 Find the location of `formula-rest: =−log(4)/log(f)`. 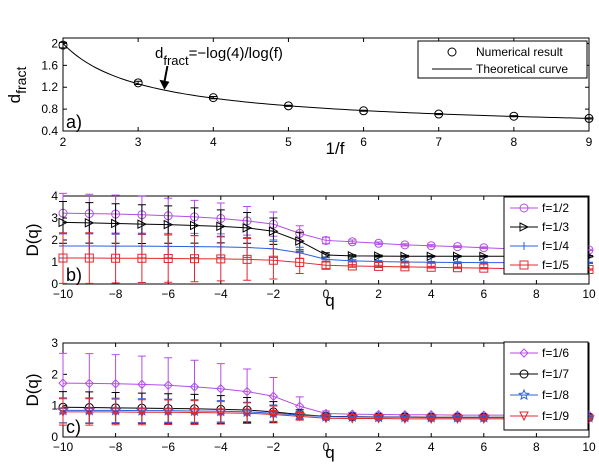

formula-rest: =−log(4)/log(f) is located at coordinates (236, 53).